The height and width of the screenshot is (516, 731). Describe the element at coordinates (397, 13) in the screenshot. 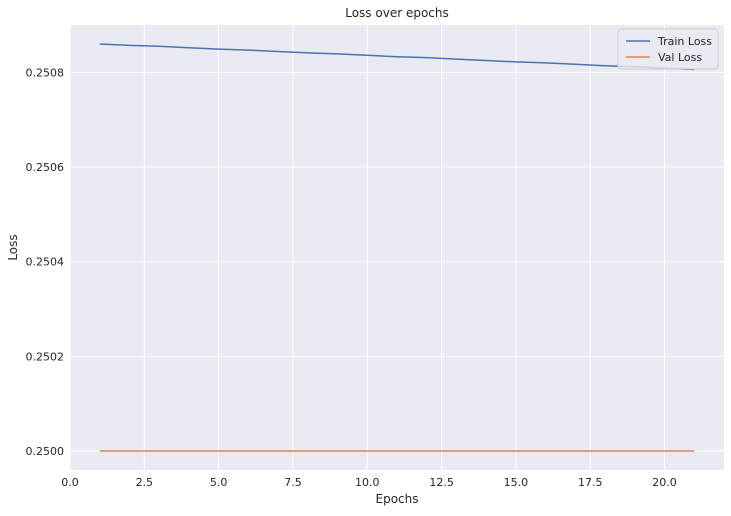

I see `chart-title: Loss over epochs` at that location.